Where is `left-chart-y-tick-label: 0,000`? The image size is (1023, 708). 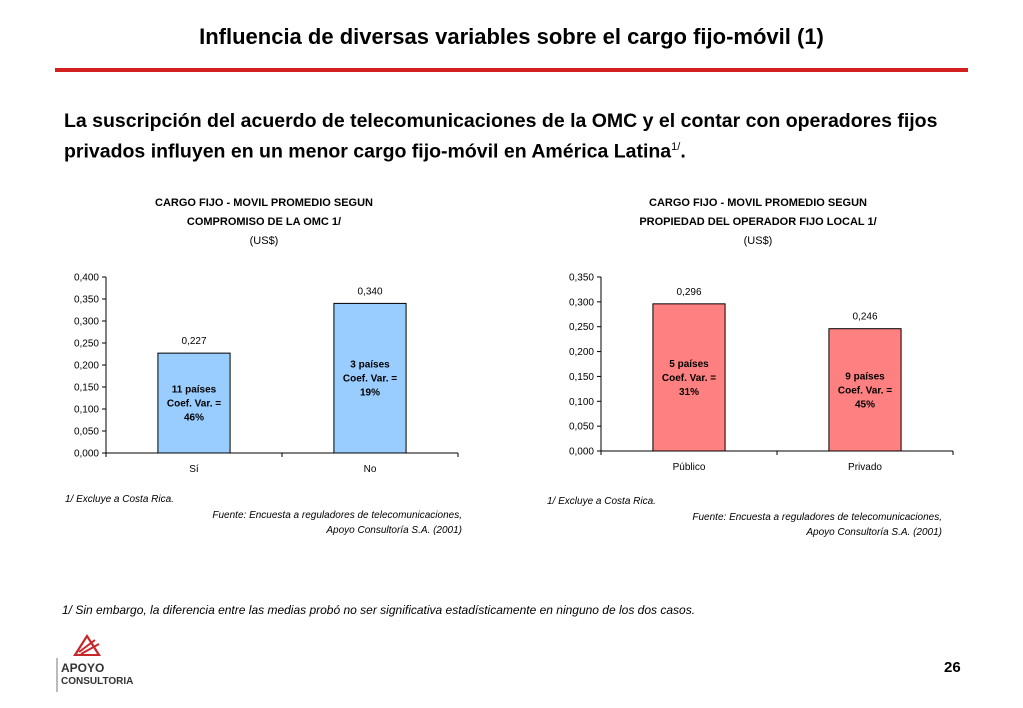
left-chart-y-tick-label: 0,000 is located at coordinates (86, 454).